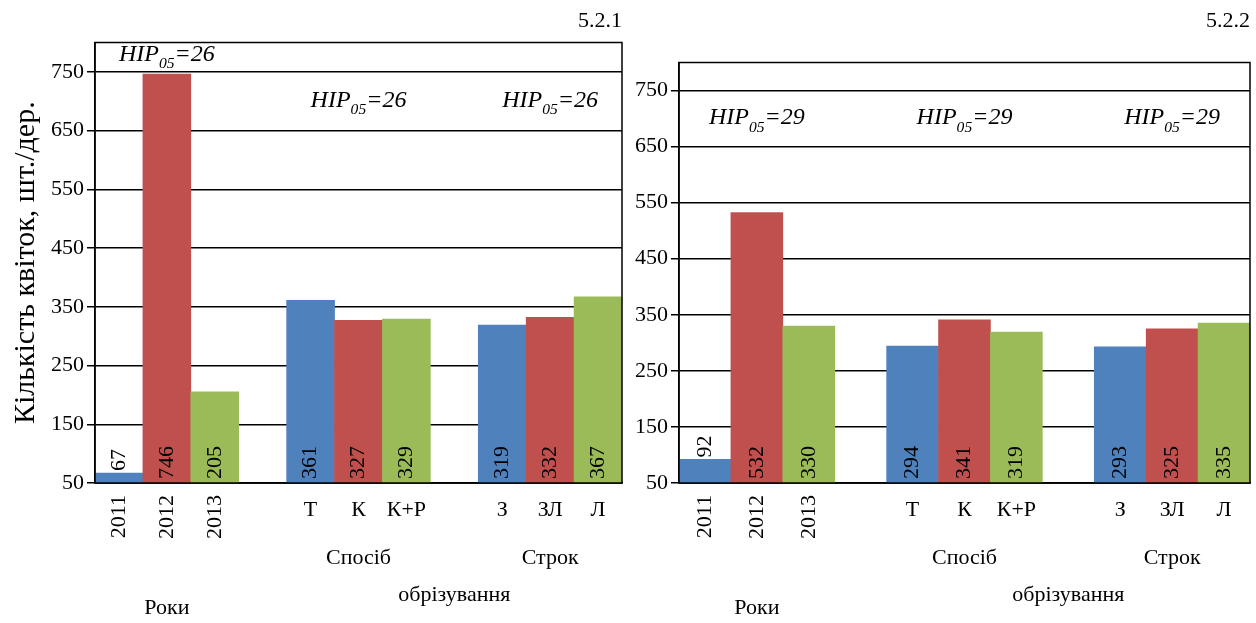 The height and width of the screenshot is (623, 1256). I want to click on data-label: 92, so click(703, 446).